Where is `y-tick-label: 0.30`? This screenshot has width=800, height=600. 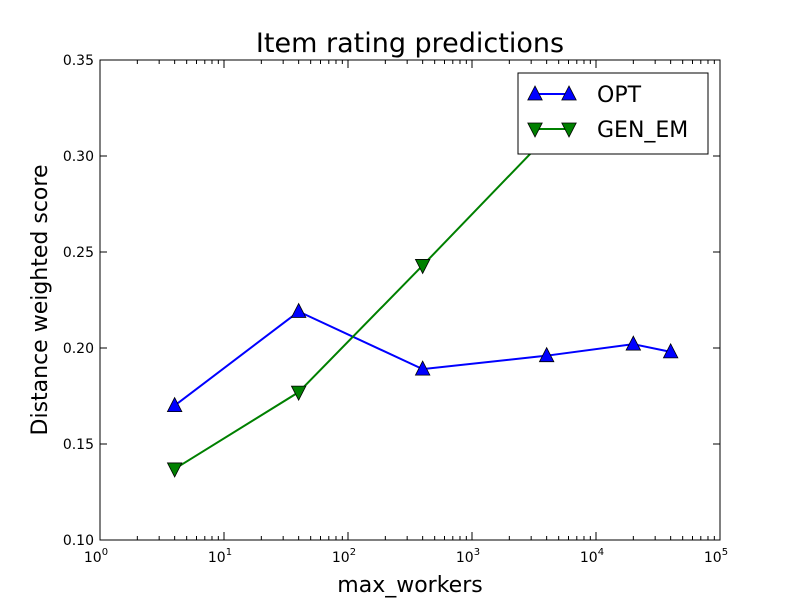 y-tick-label: 0.30 is located at coordinates (78, 157).